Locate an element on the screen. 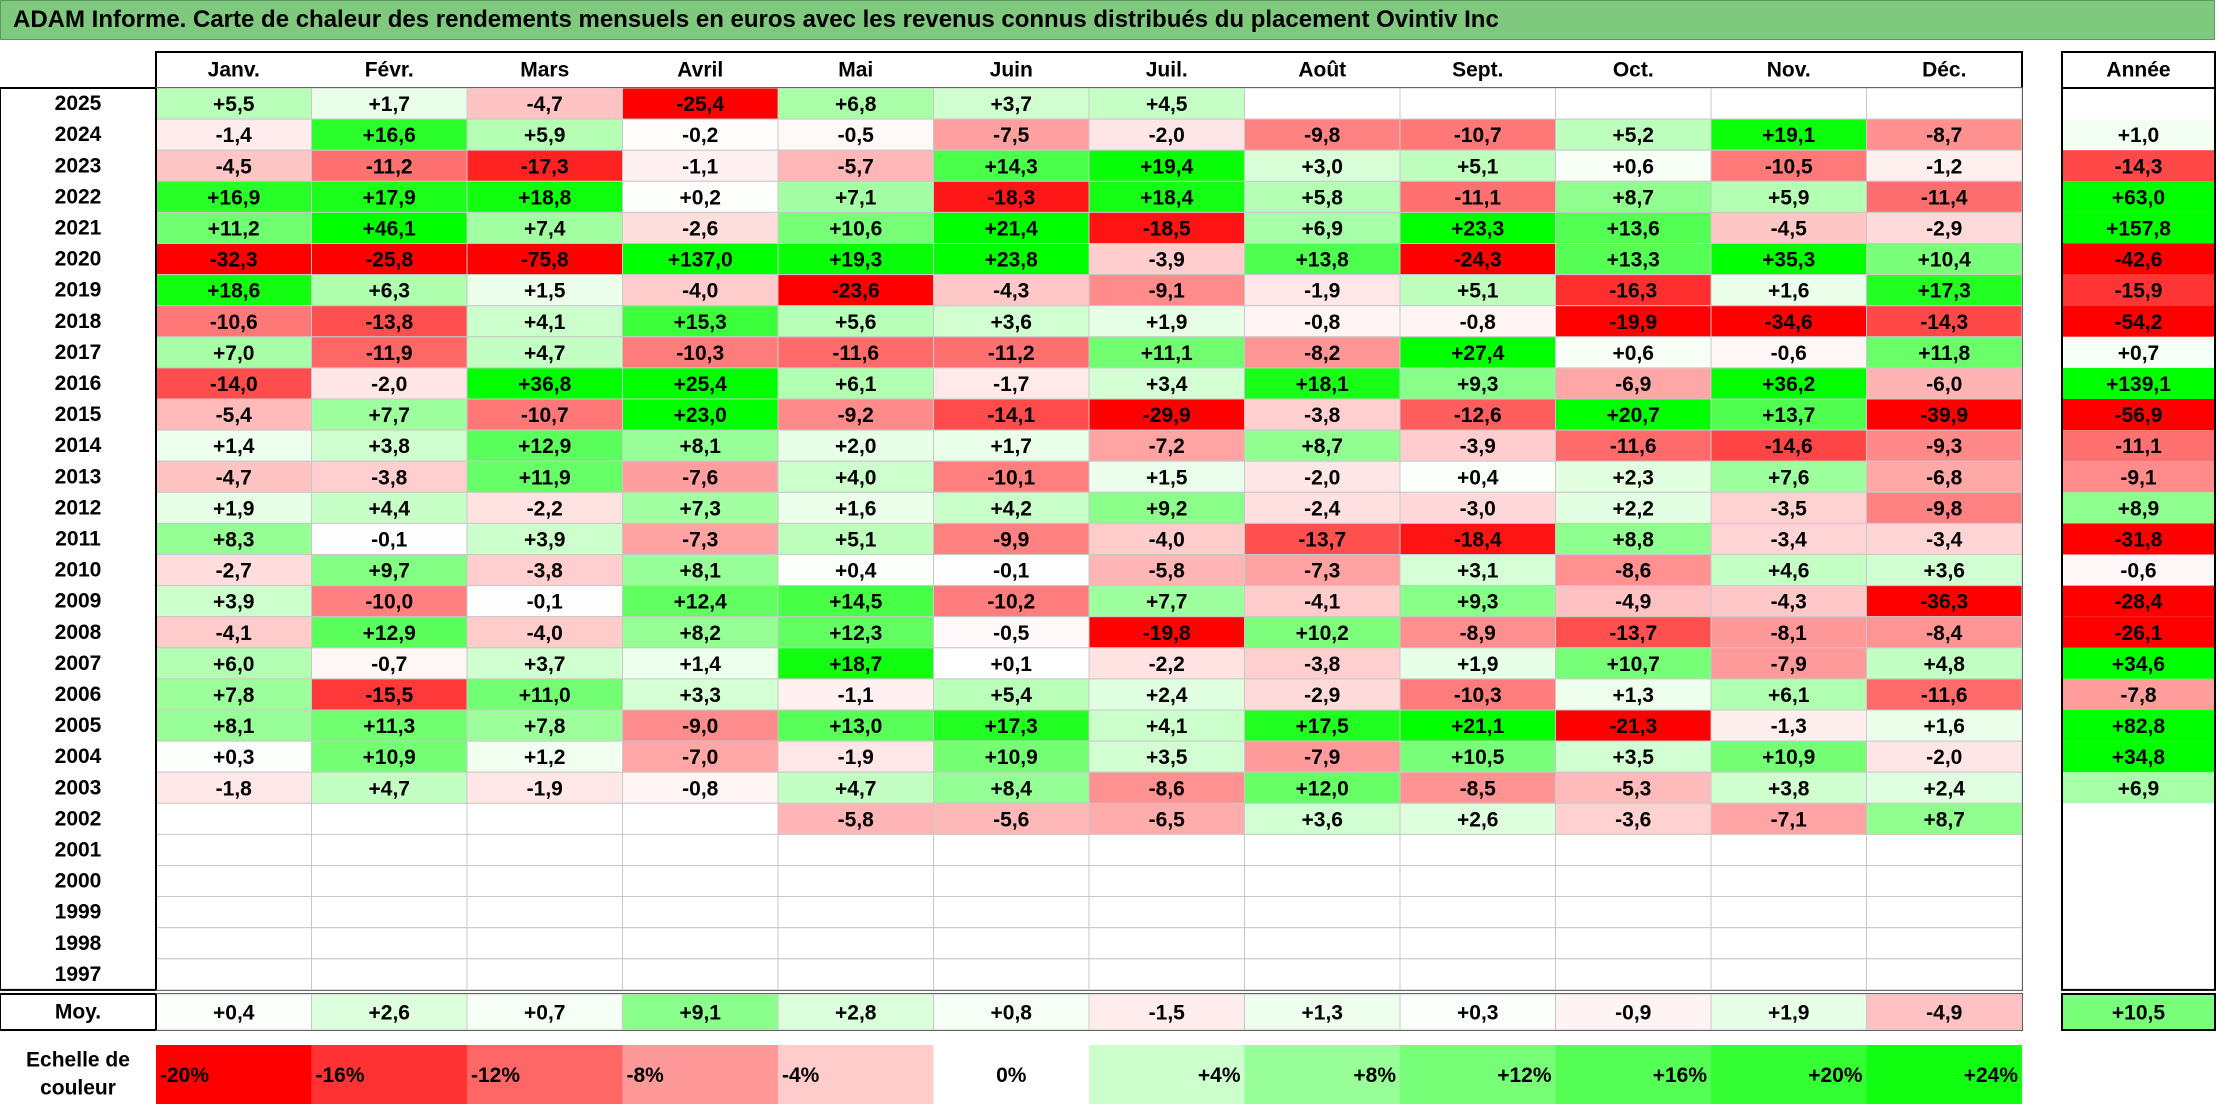  scale-label: Echelle de is located at coordinates (78, 1060).